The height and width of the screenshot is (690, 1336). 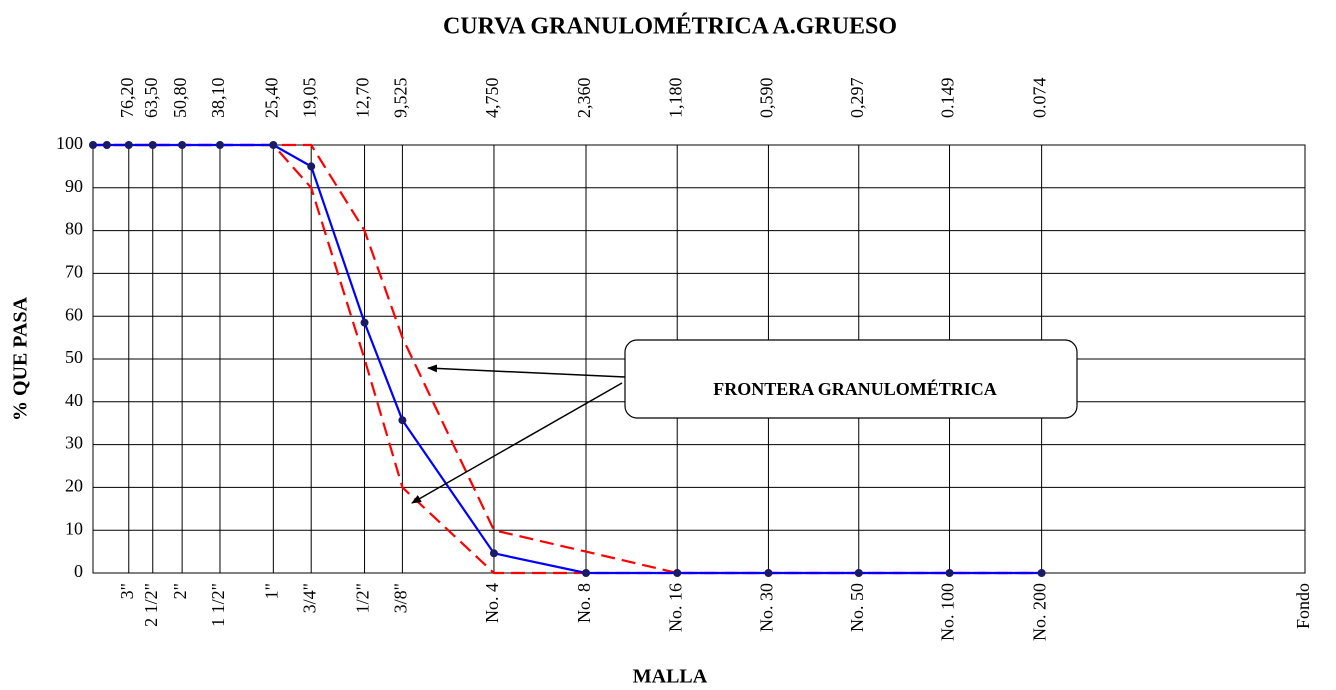 I want to click on x-tick-label: No. 16, so click(x=675, y=607).